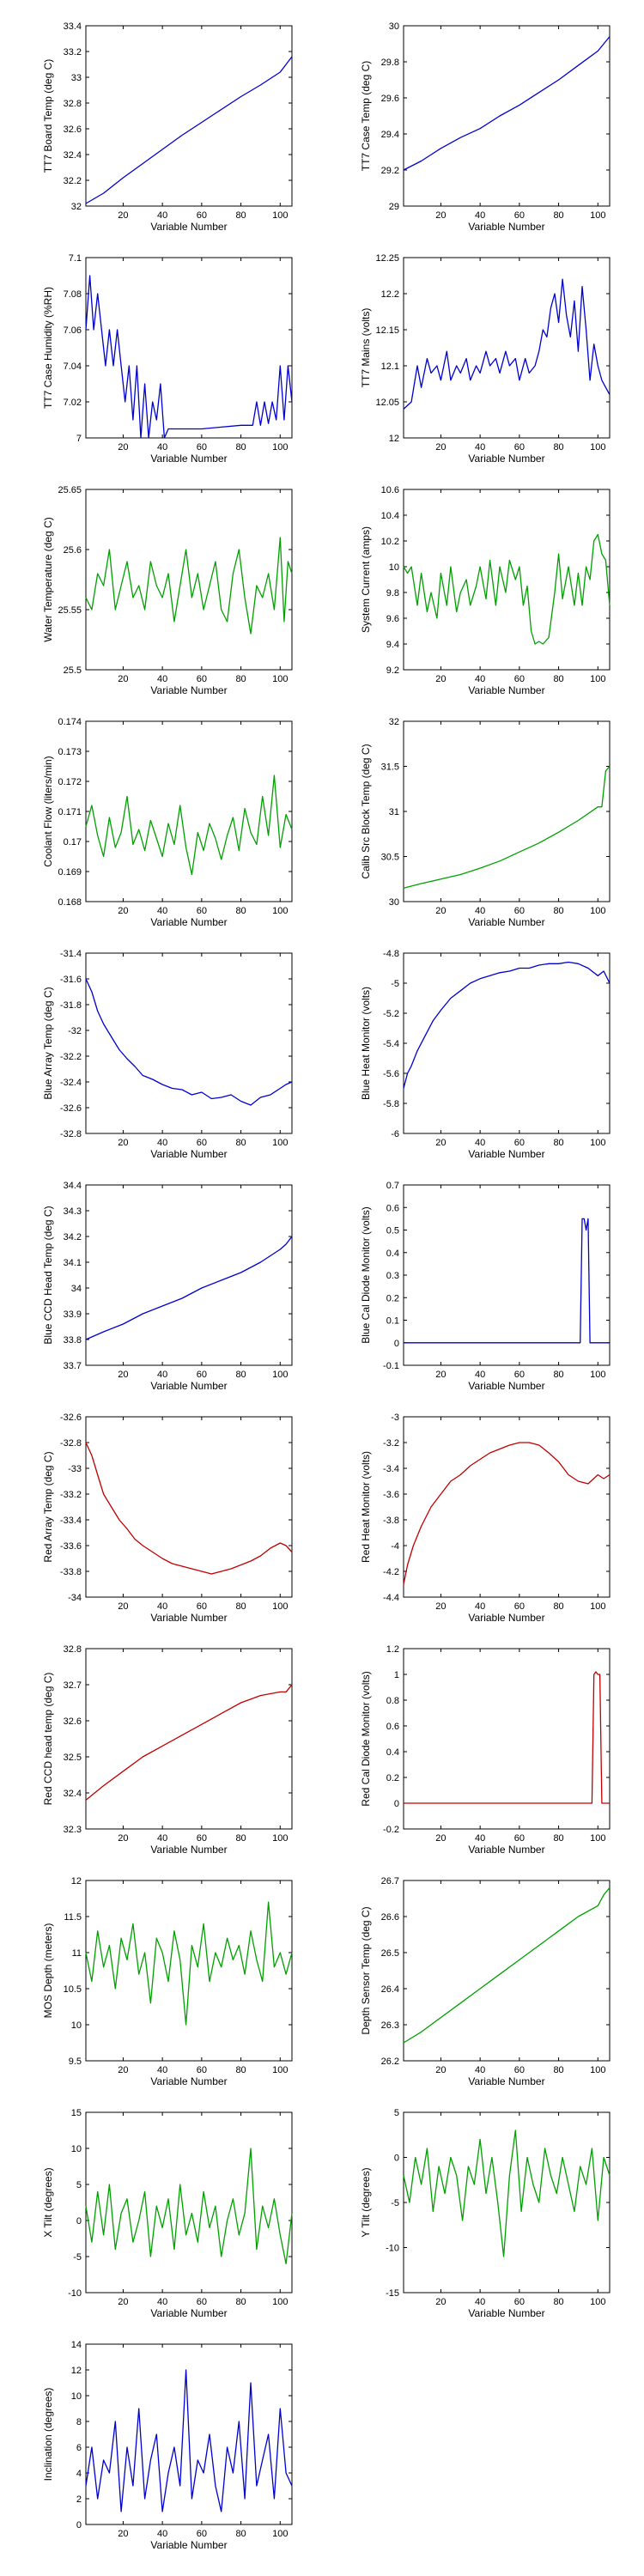 The image size is (644, 2576). What do you see at coordinates (73, 130) in the screenshot?
I see `y-tick-label: 32.6` at bounding box center [73, 130].